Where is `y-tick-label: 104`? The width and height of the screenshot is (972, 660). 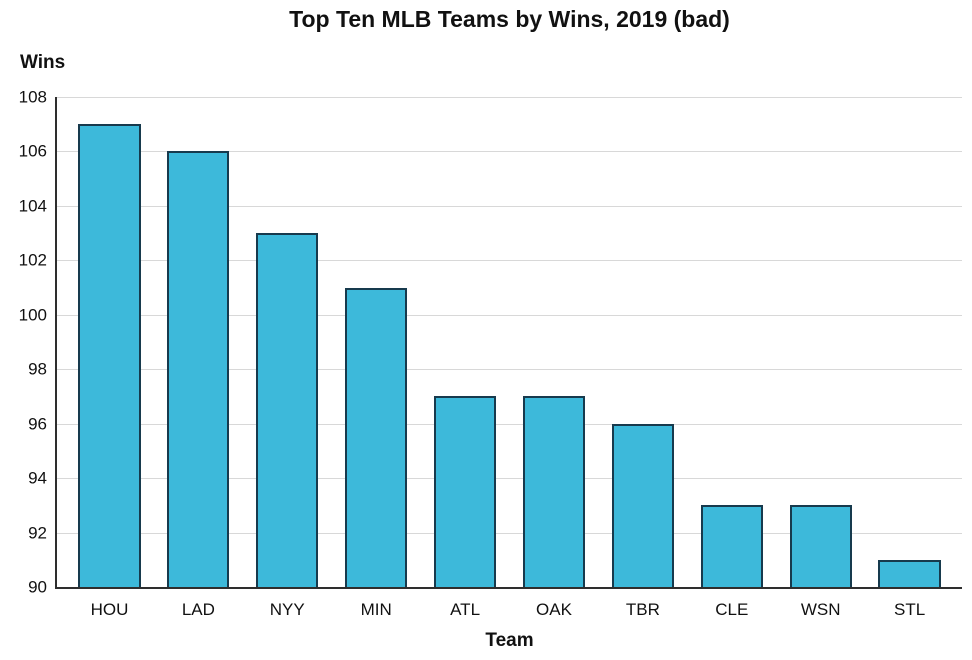
y-tick-label: 104 is located at coordinates (32, 206).